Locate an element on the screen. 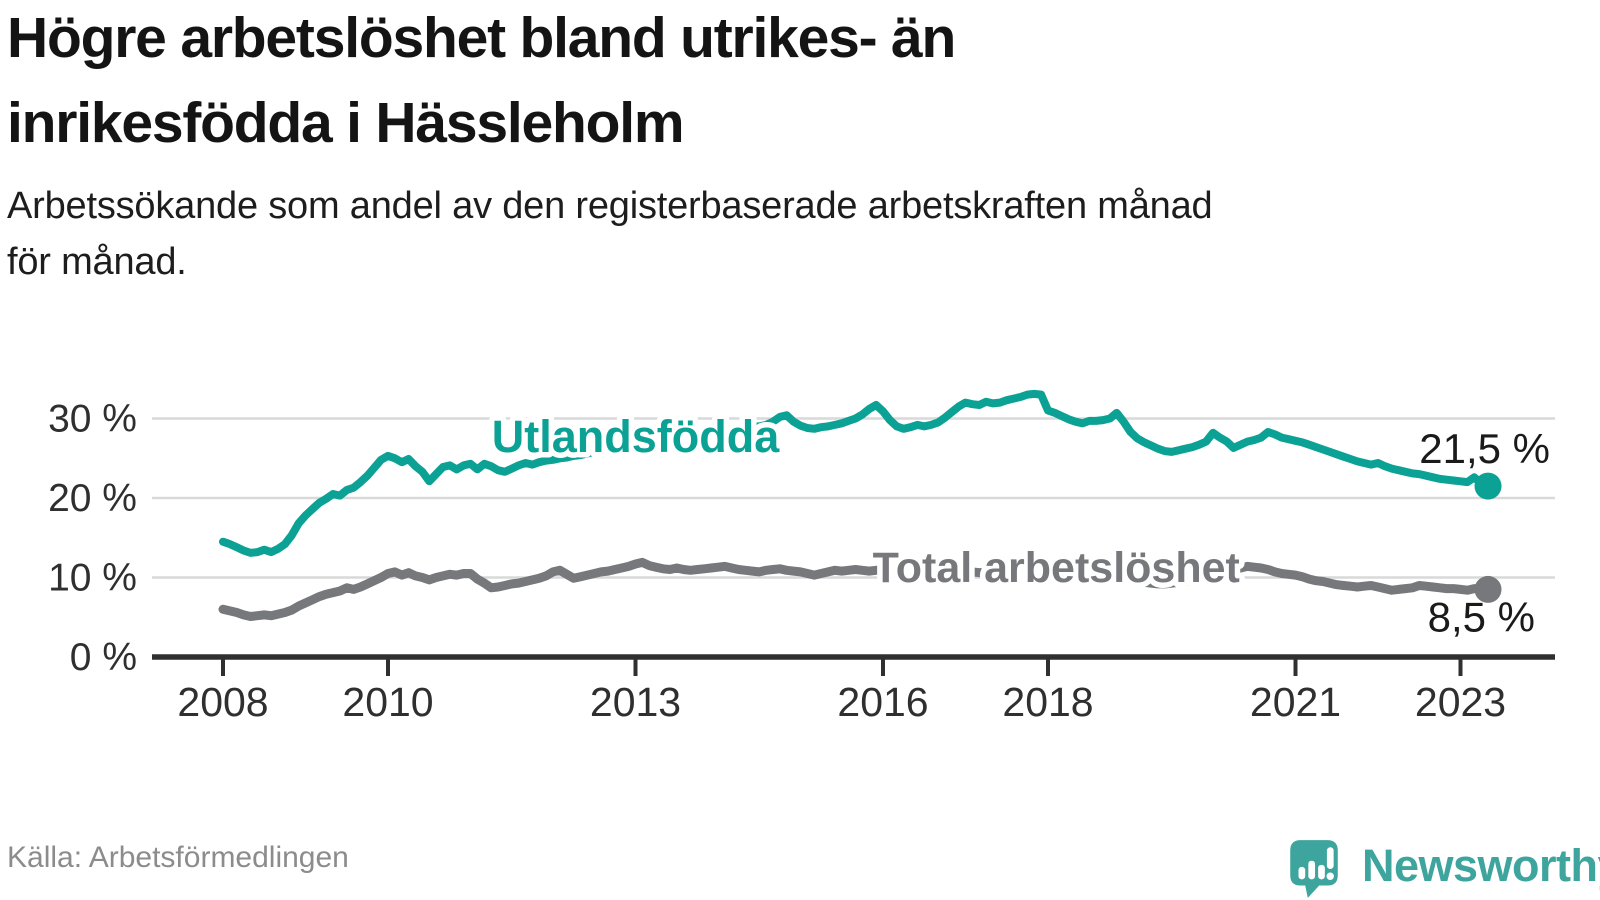 This screenshot has width=1600, height=900. page-title-line-2: inrikesfödda i Hässleholm is located at coordinates (346, 123).